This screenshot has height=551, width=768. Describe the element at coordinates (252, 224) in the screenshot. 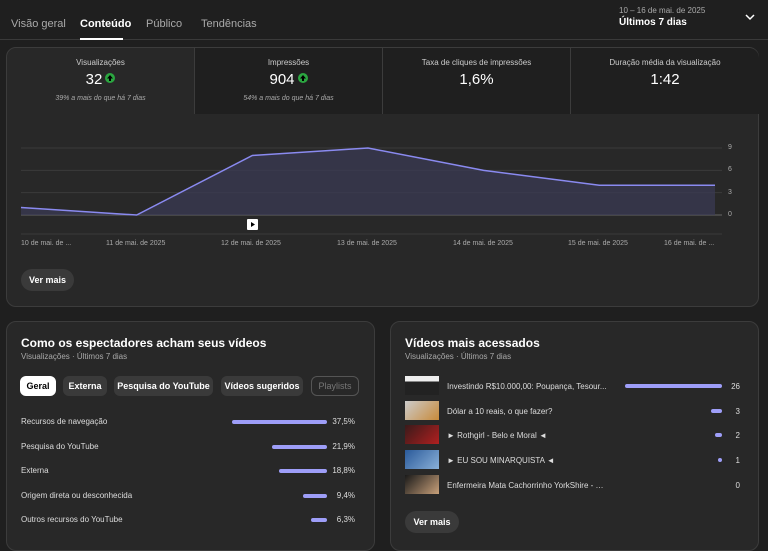

I see `video-marker-icon` at that location.